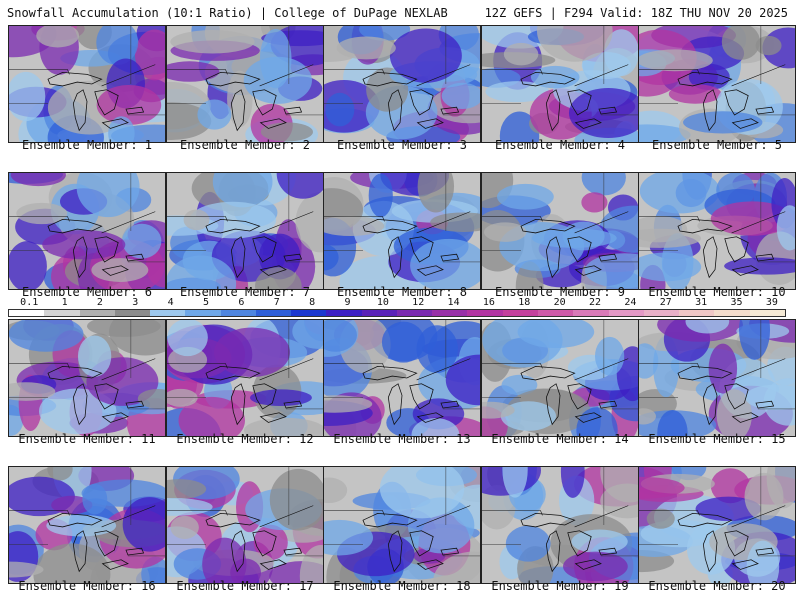 Image resolution: width=800 pixels, height=600 pixels. What do you see at coordinates (87, 439) in the screenshot?
I see `ensemble-member-label: Ensemble Member: 11` at bounding box center [87, 439].